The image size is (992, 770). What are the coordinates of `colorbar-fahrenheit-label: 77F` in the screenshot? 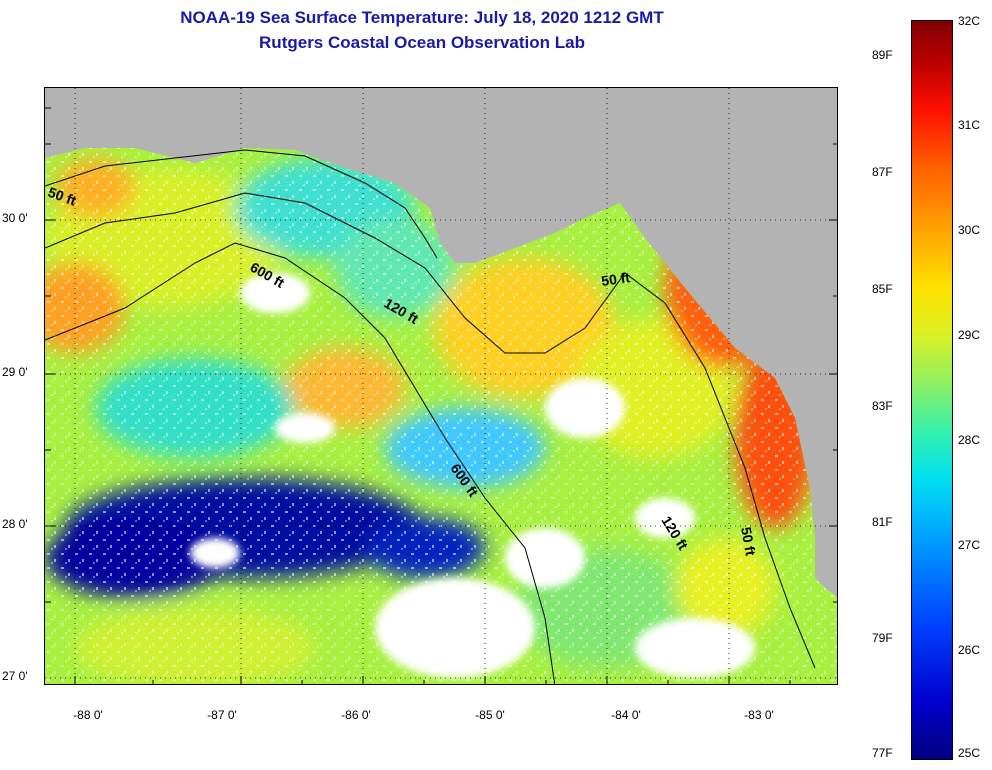 It's located at (882, 753).